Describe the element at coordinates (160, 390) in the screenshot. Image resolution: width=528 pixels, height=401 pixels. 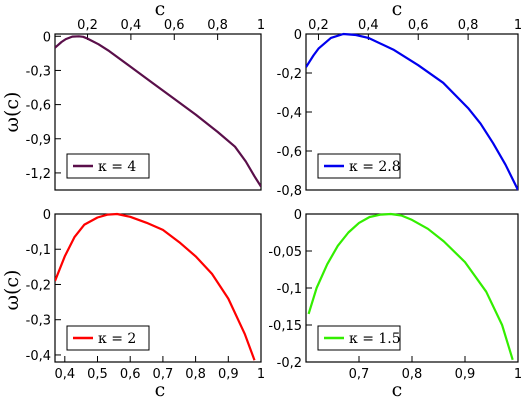
I see `bottom-x-axis-label: c` at that location.